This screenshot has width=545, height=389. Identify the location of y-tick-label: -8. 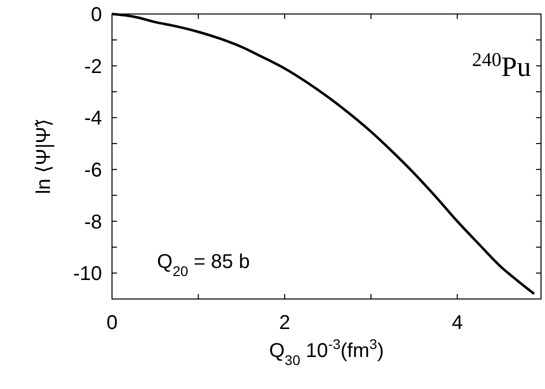
(93, 222).